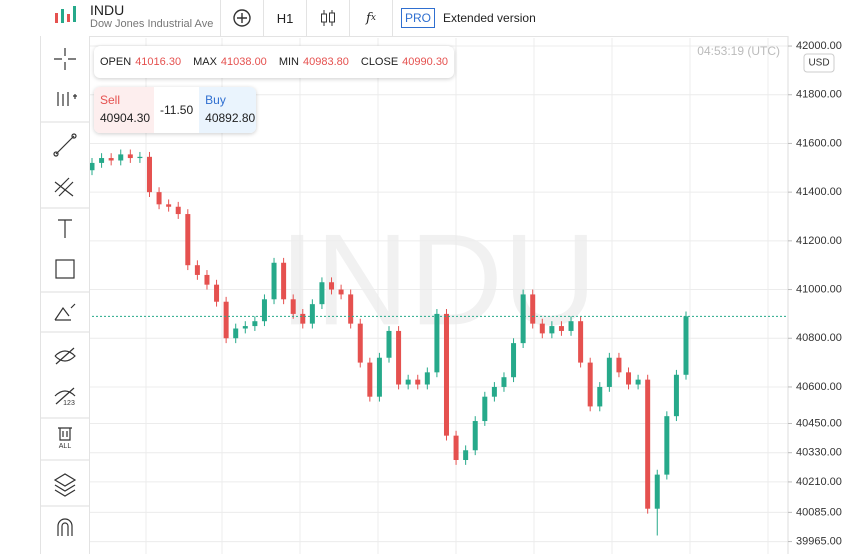 The height and width of the screenshot is (554, 856). I want to click on currency: USD, so click(818, 63).